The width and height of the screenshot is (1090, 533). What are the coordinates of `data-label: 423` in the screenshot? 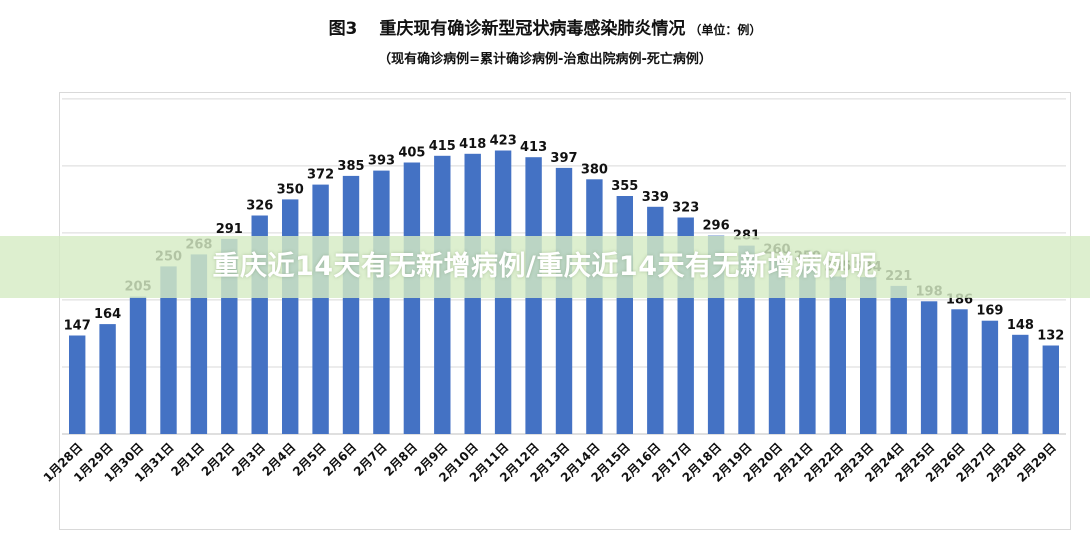 It's located at (503, 141).